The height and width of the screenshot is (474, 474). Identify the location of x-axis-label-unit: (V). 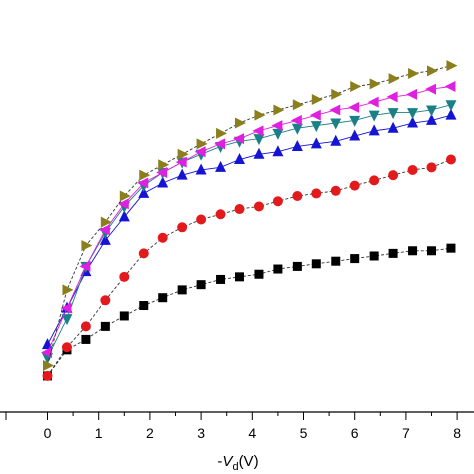
(249, 461).